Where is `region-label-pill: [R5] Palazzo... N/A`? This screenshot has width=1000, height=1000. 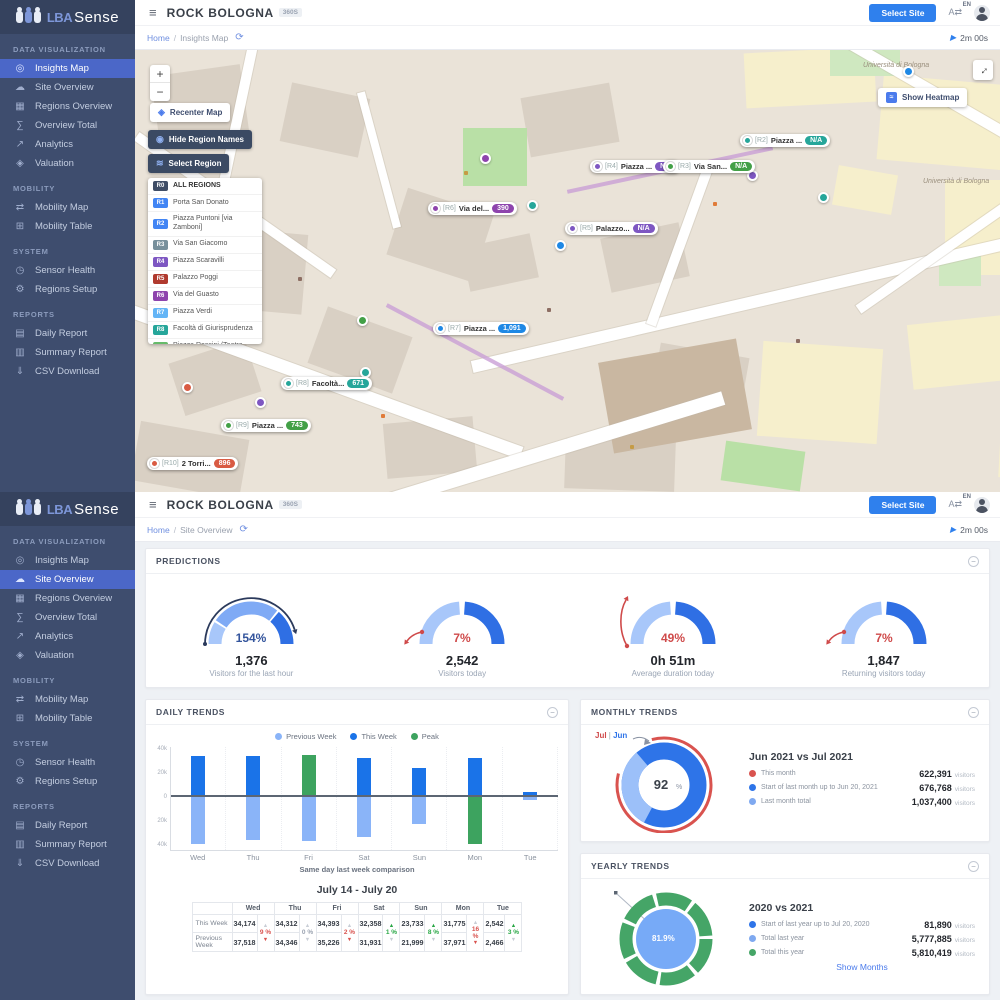 region-label-pill: [R5] Palazzo... N/A is located at coordinates (611, 228).